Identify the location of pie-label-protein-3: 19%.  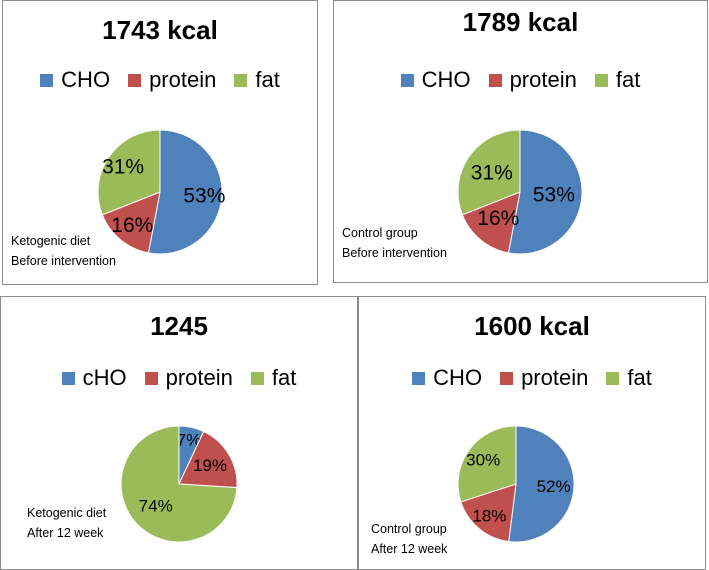
(210, 465).